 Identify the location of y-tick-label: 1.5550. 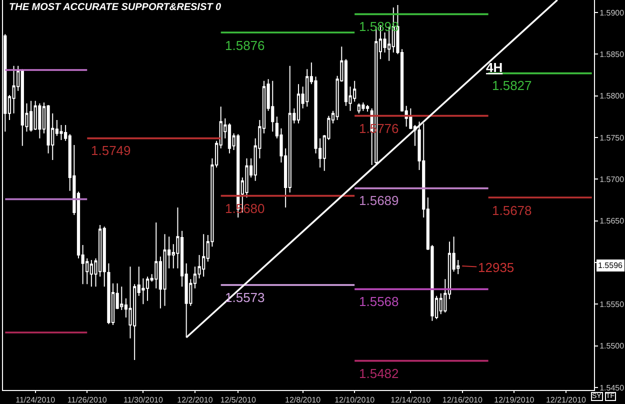
(612, 304).